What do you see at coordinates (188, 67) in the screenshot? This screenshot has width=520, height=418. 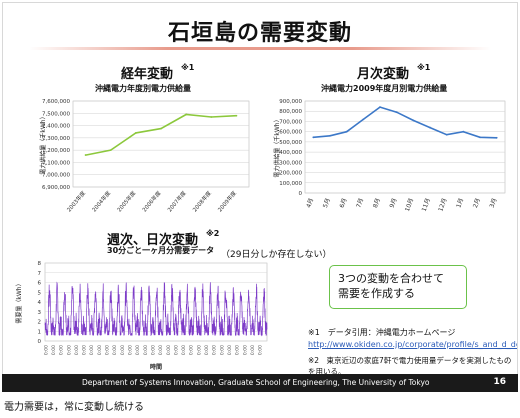 I see `annual-note: ※1` at bounding box center [188, 67].